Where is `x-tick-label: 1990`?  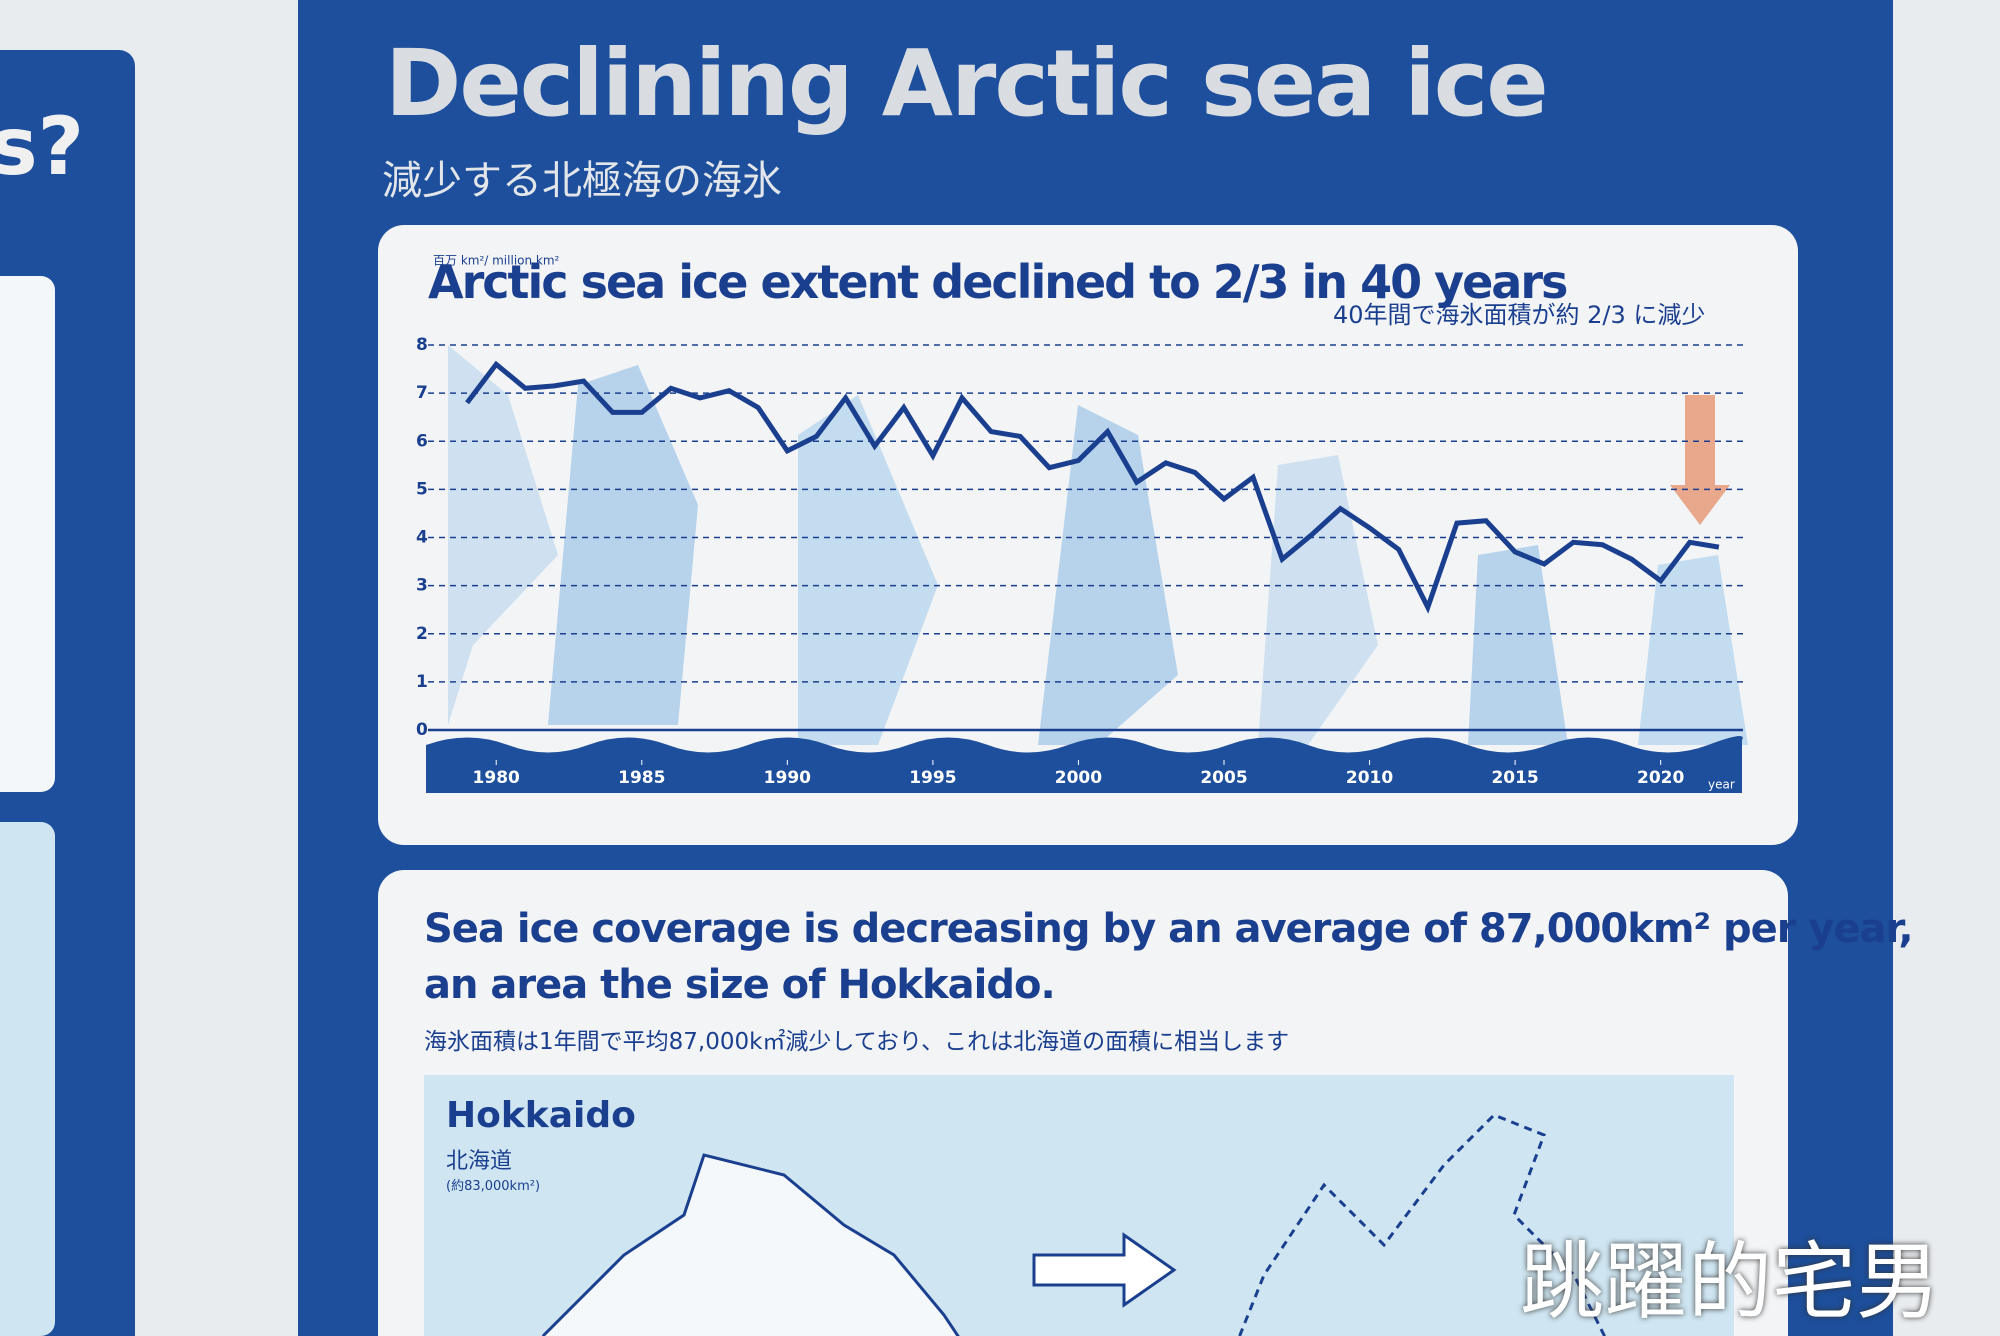
x-tick-label: 1990 is located at coordinates (787, 778).